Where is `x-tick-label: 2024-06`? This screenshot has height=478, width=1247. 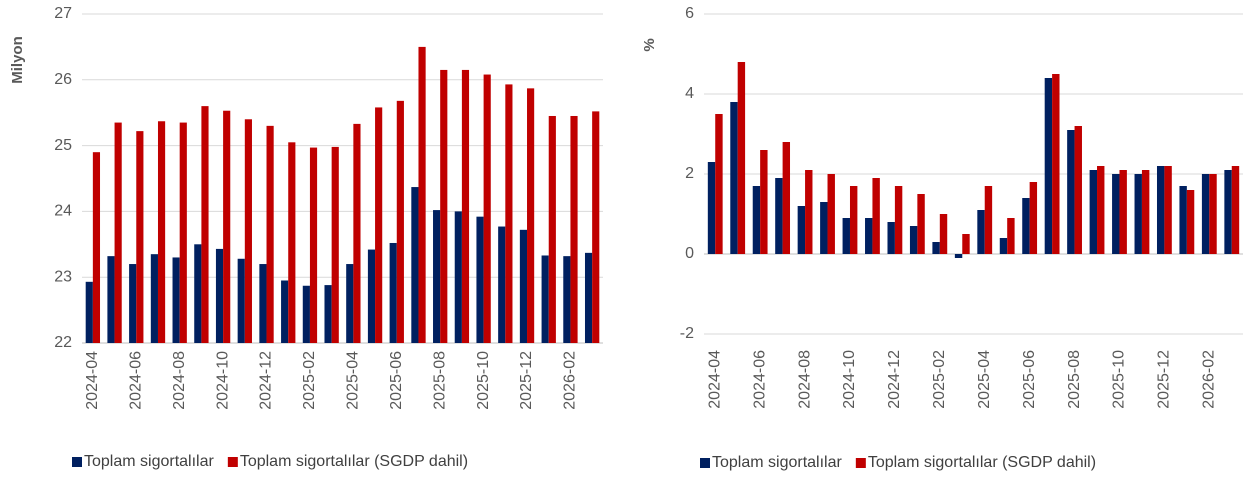 x-tick-label: 2024-06 is located at coordinates (135, 380).